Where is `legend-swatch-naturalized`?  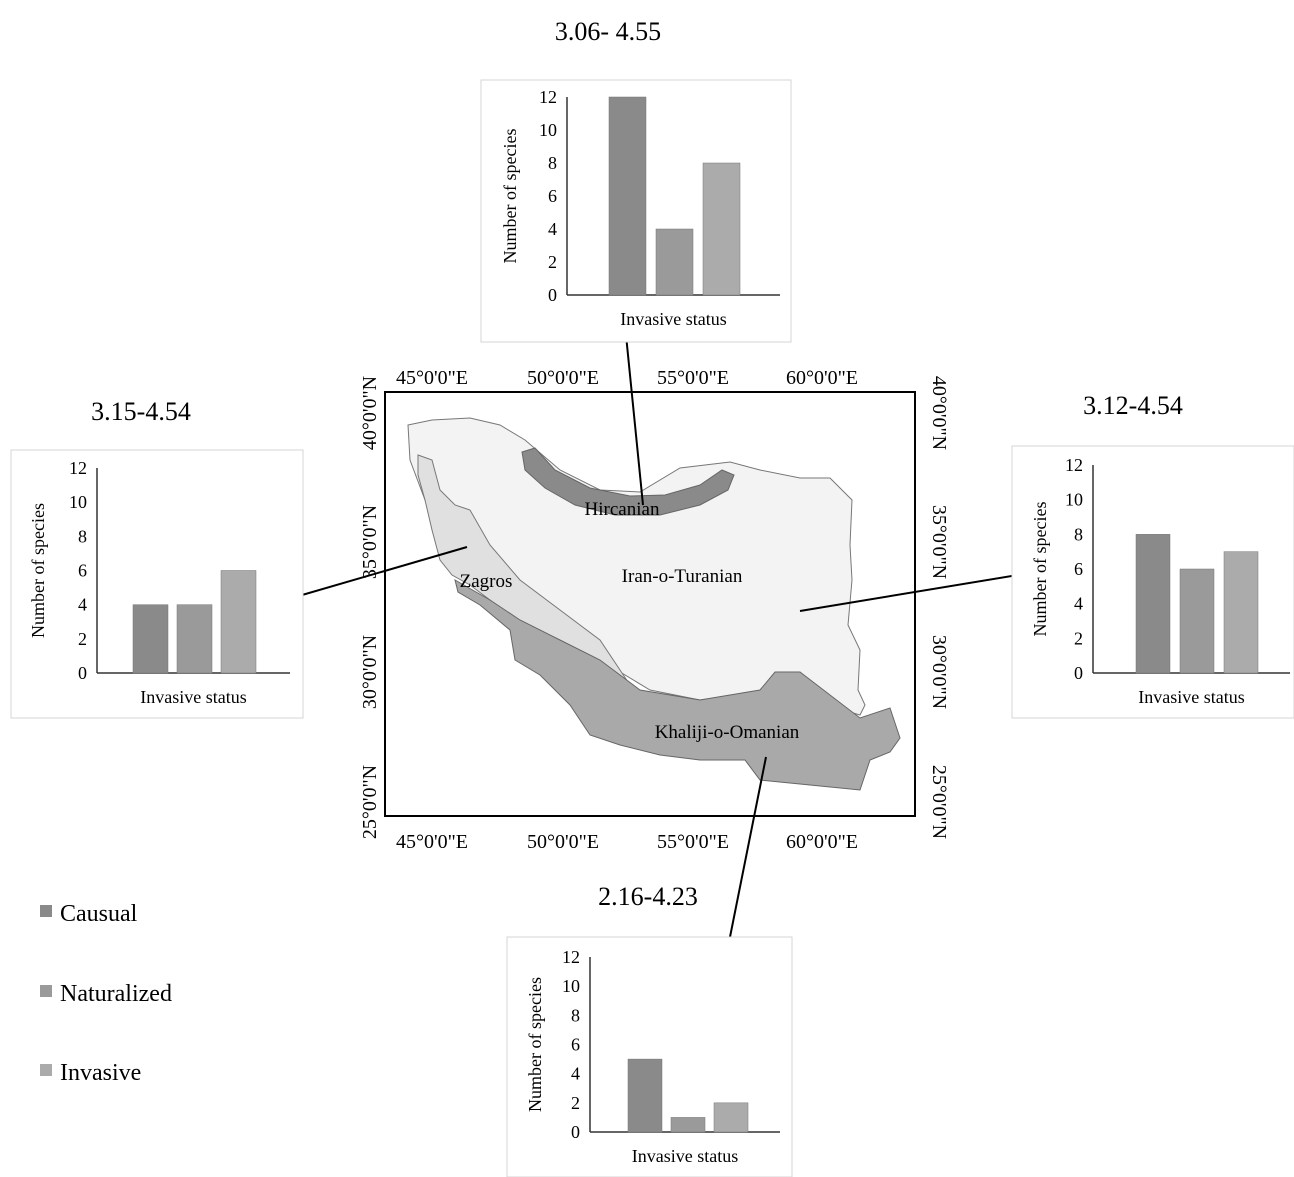 legend-swatch-naturalized is located at coordinates (46, 991).